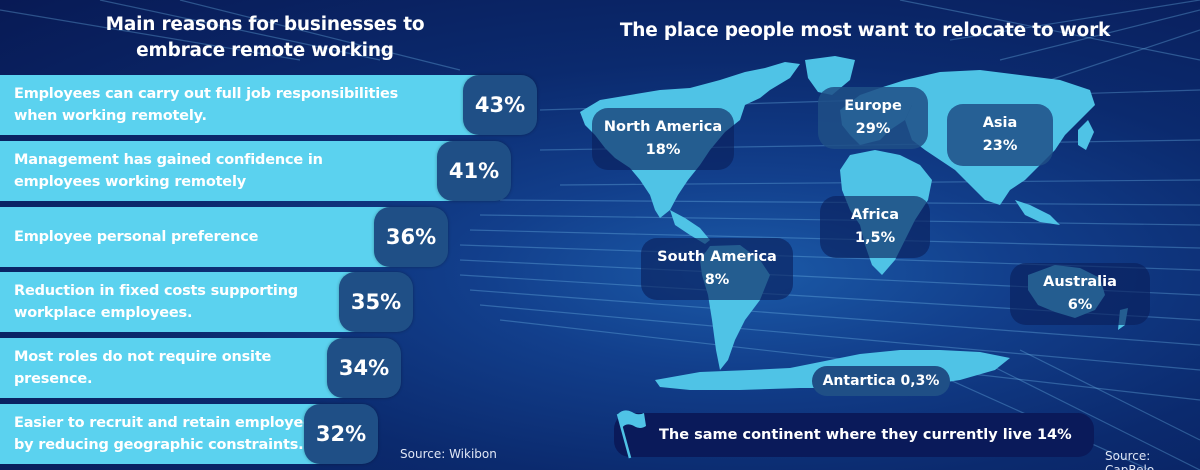 Image resolution: width=1200 pixels, height=470 pixels. What do you see at coordinates (1080, 282) in the screenshot?
I see `region-name: Australia` at bounding box center [1080, 282].